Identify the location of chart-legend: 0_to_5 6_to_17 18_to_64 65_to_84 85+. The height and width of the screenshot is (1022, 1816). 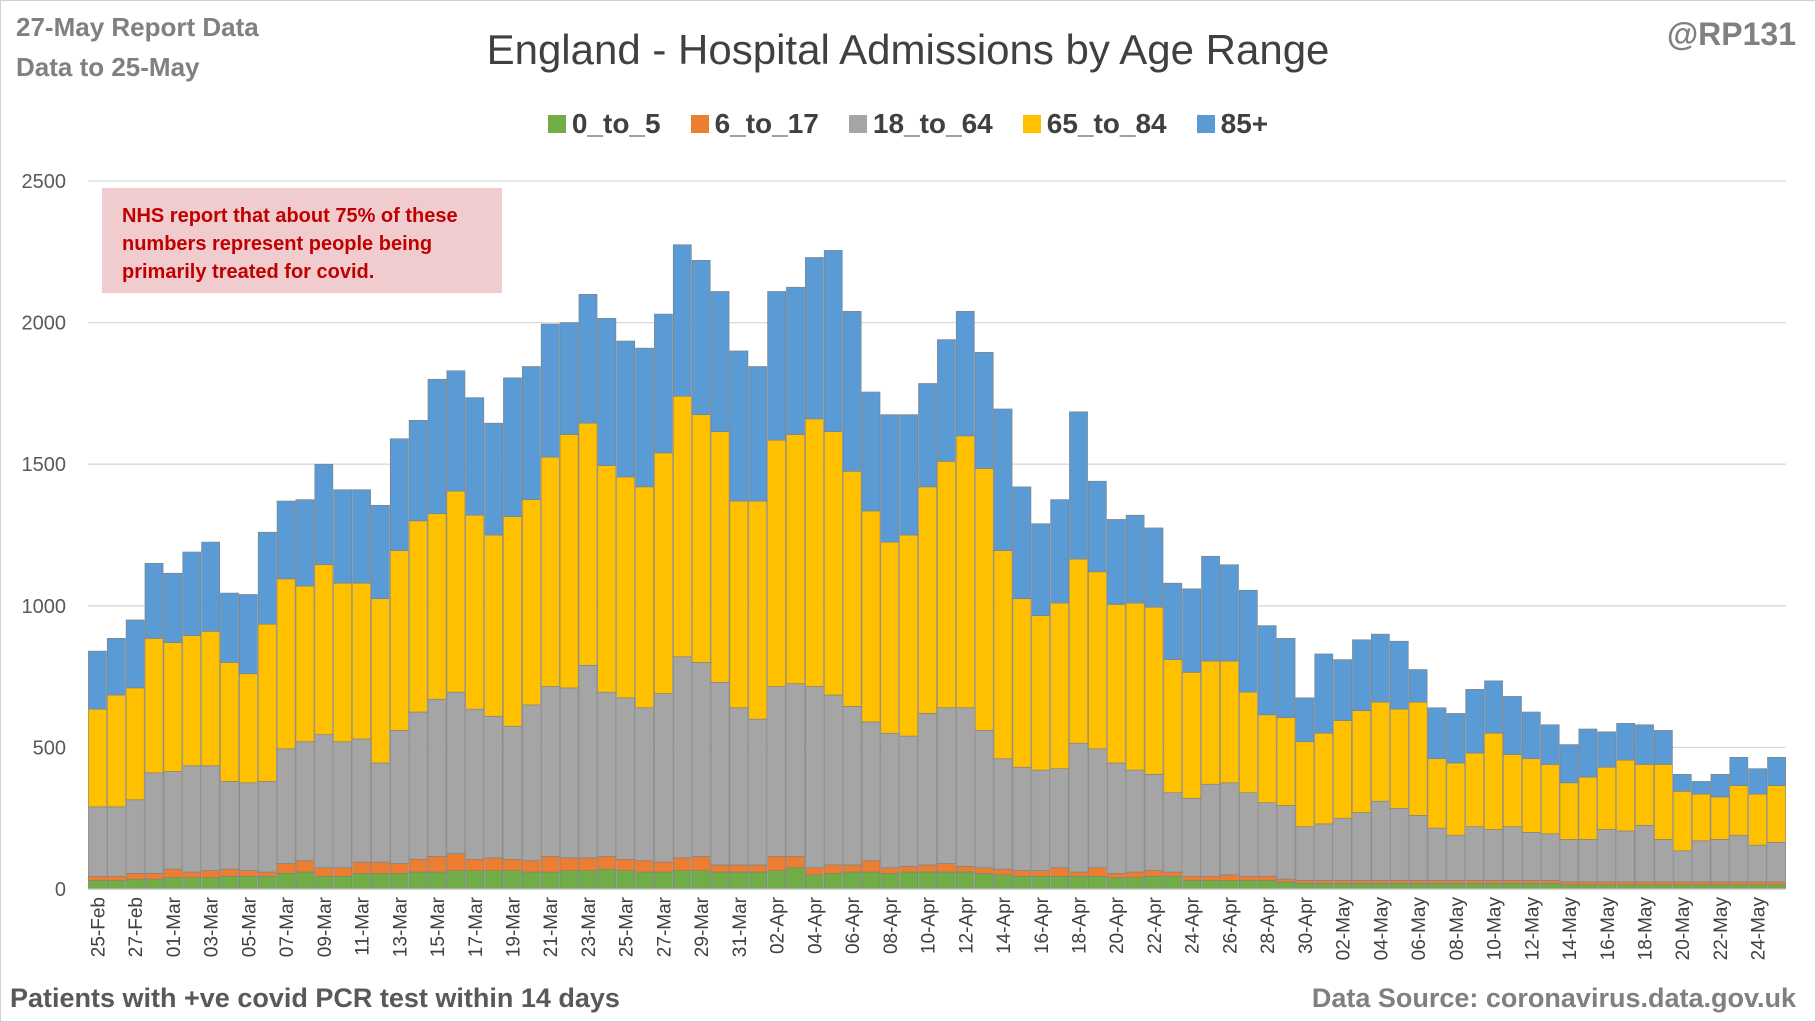
(908, 124).